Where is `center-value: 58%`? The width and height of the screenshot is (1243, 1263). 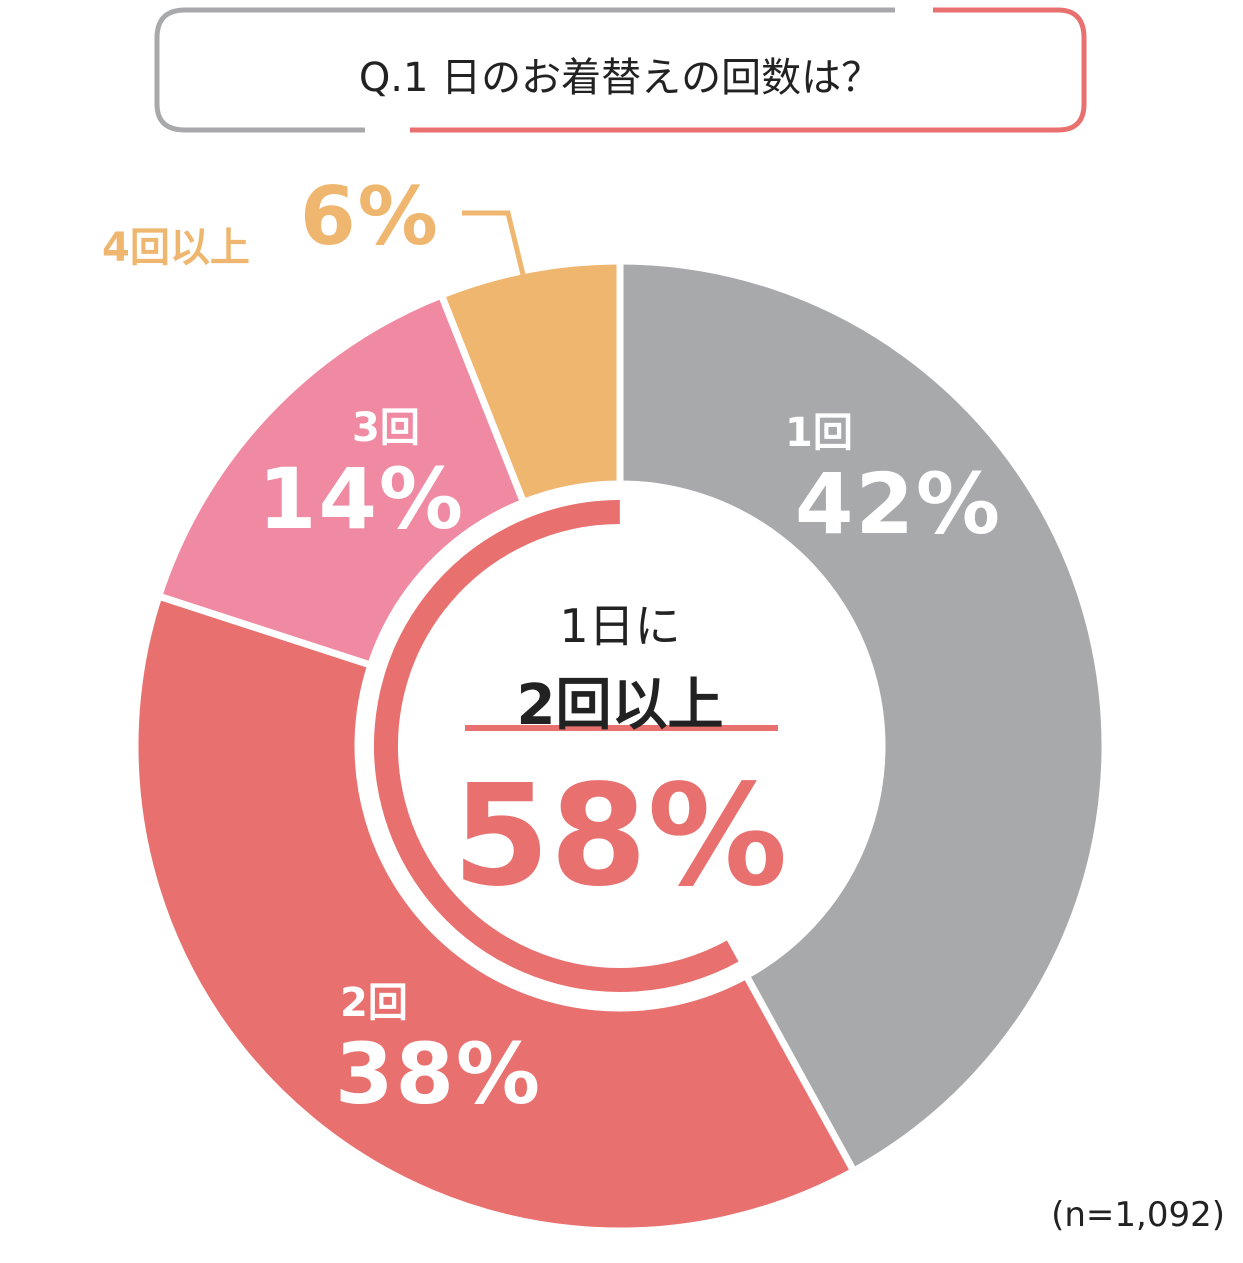 center-value: 58% is located at coordinates (620, 836).